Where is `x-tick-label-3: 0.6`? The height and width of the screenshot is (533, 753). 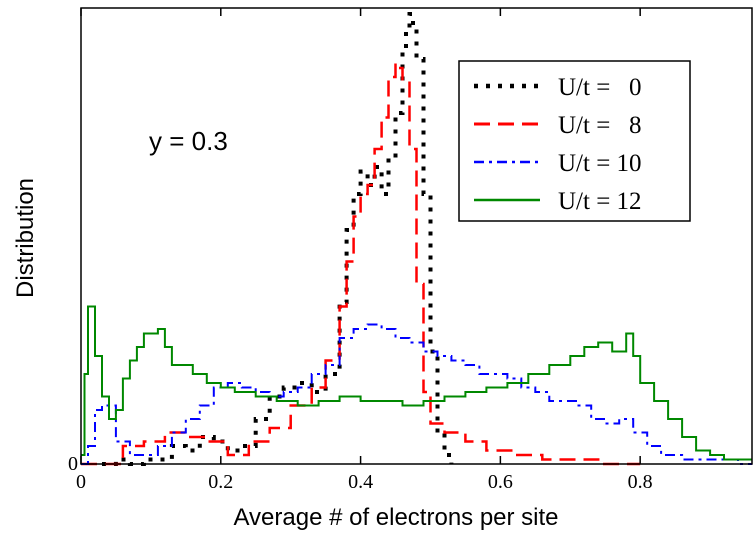
x-tick-label-3: 0.6 is located at coordinates (500, 482).